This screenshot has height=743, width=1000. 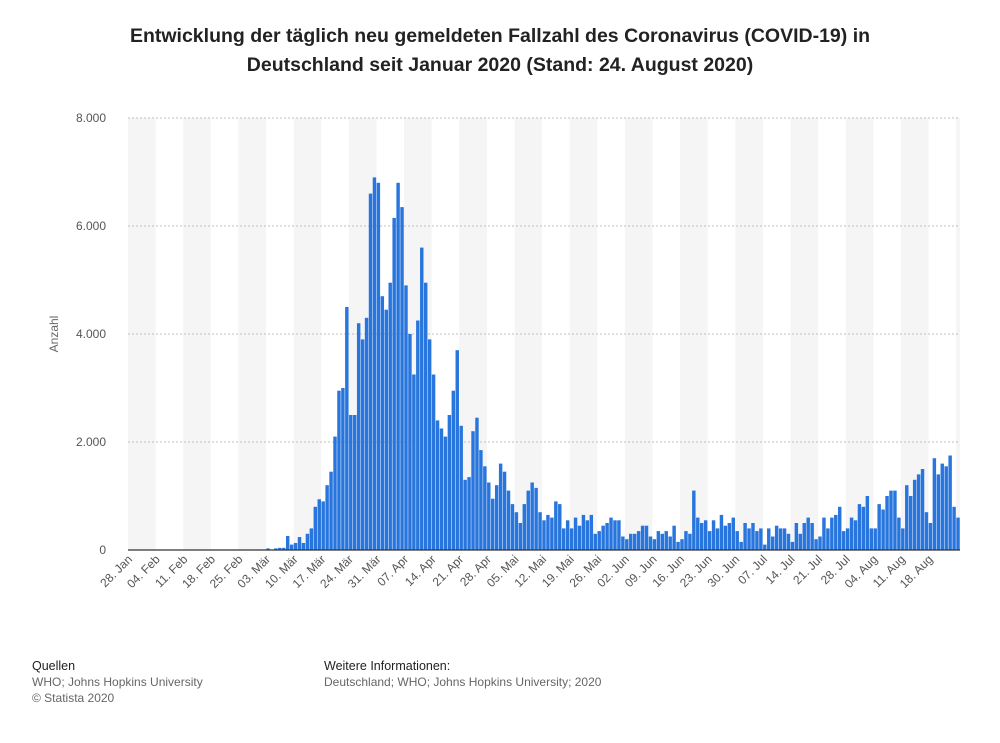 What do you see at coordinates (117, 682) in the screenshot?
I see `sources-text: WHO; Johns Hopkins University` at bounding box center [117, 682].